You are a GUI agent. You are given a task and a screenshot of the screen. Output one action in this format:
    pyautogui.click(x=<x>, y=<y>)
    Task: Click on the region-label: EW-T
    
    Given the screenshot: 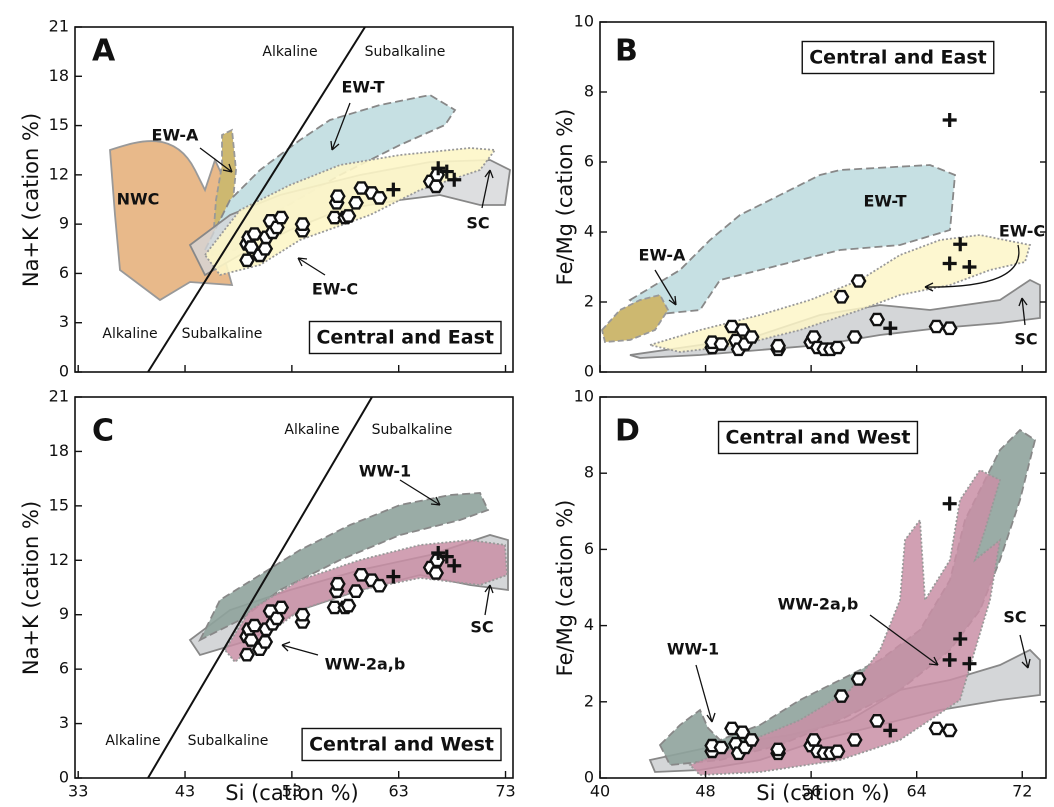 What is the action you would take?
    pyautogui.click(x=362, y=87)
    